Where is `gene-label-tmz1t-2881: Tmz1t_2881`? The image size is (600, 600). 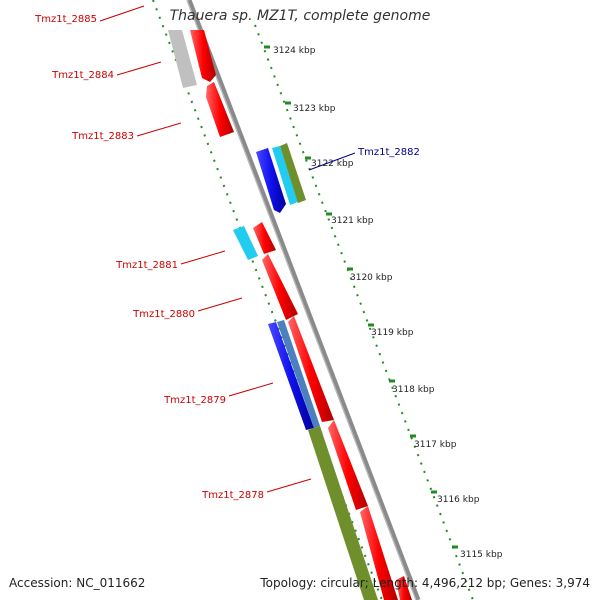 gene-label-tmz1t-2881: Tmz1t_2881 is located at coordinates (146, 265).